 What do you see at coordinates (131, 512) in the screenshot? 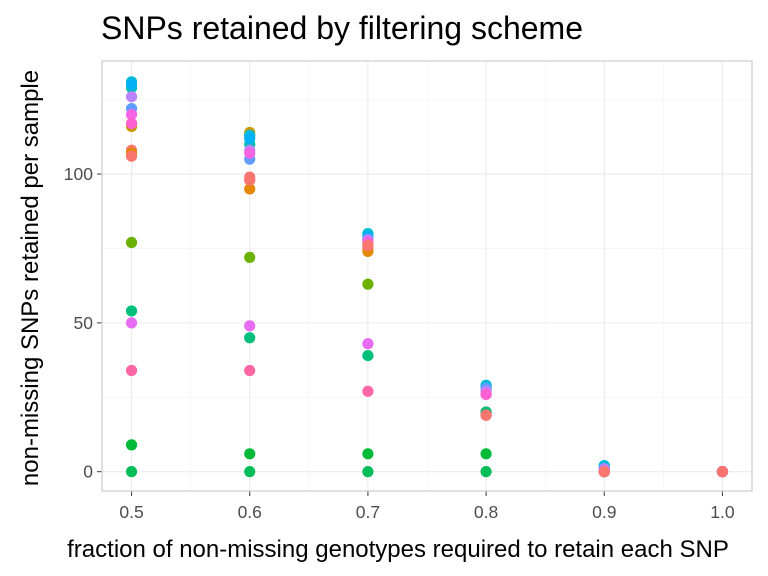
I see `x-tick-label: 0.5` at bounding box center [131, 512].